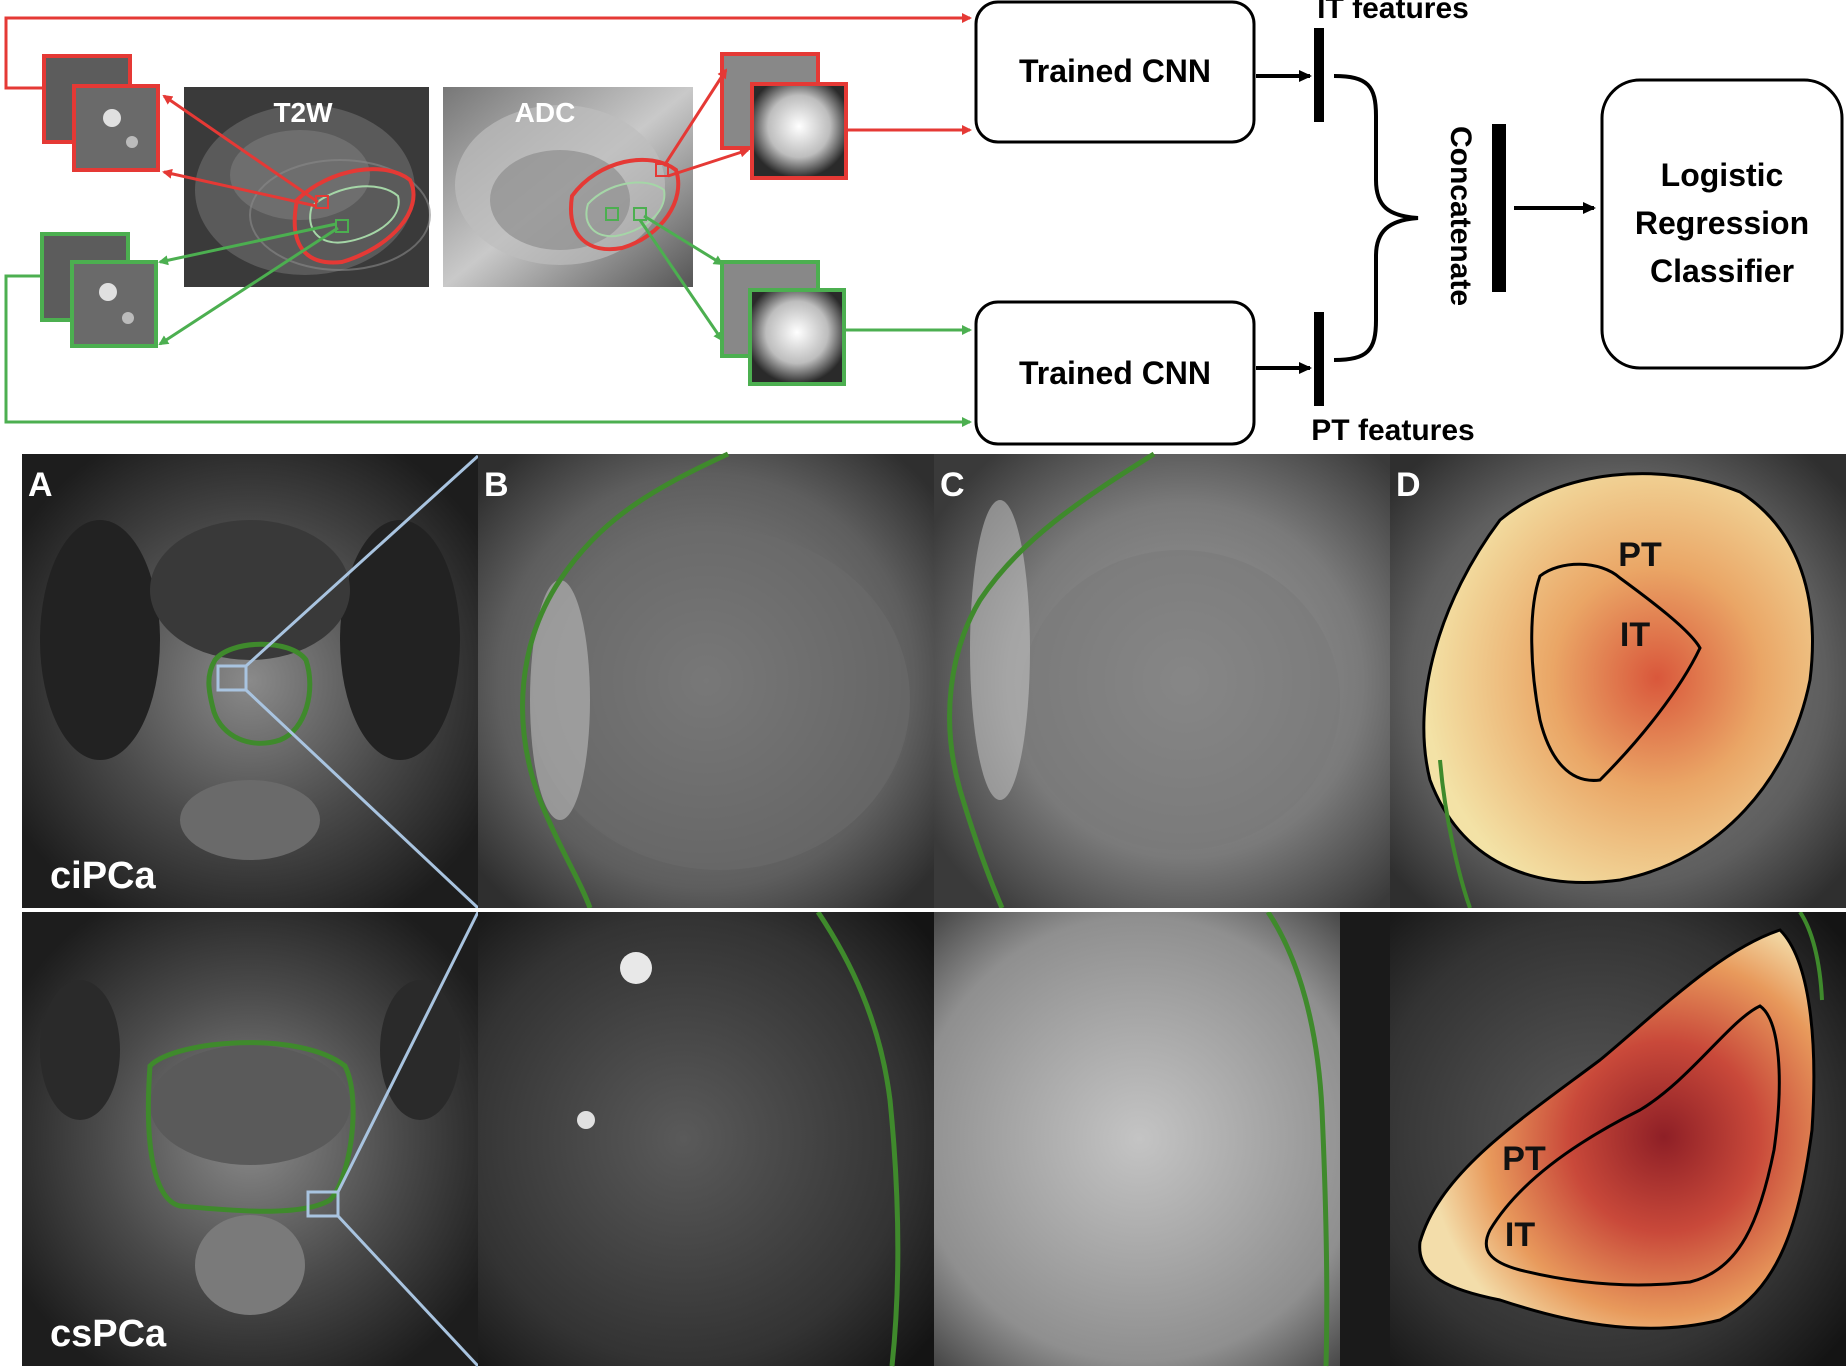 This screenshot has width=1848, height=1372. I want to click on panel-a-top-prostate-contour, so click(259, 693).